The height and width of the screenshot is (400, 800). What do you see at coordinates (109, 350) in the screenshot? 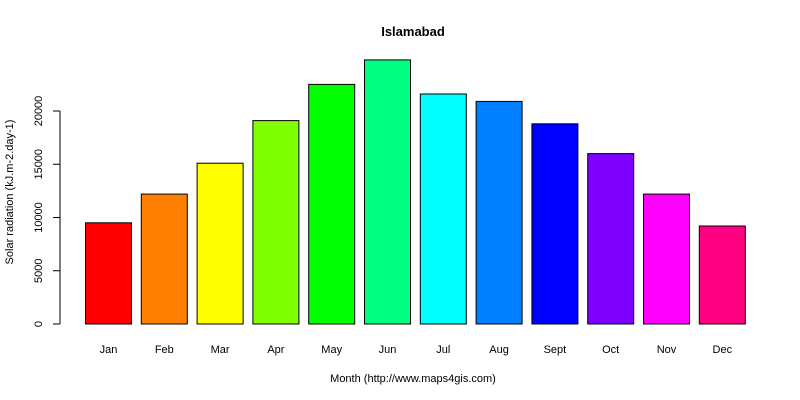
I see `x-tick-label: Jan` at bounding box center [109, 350].